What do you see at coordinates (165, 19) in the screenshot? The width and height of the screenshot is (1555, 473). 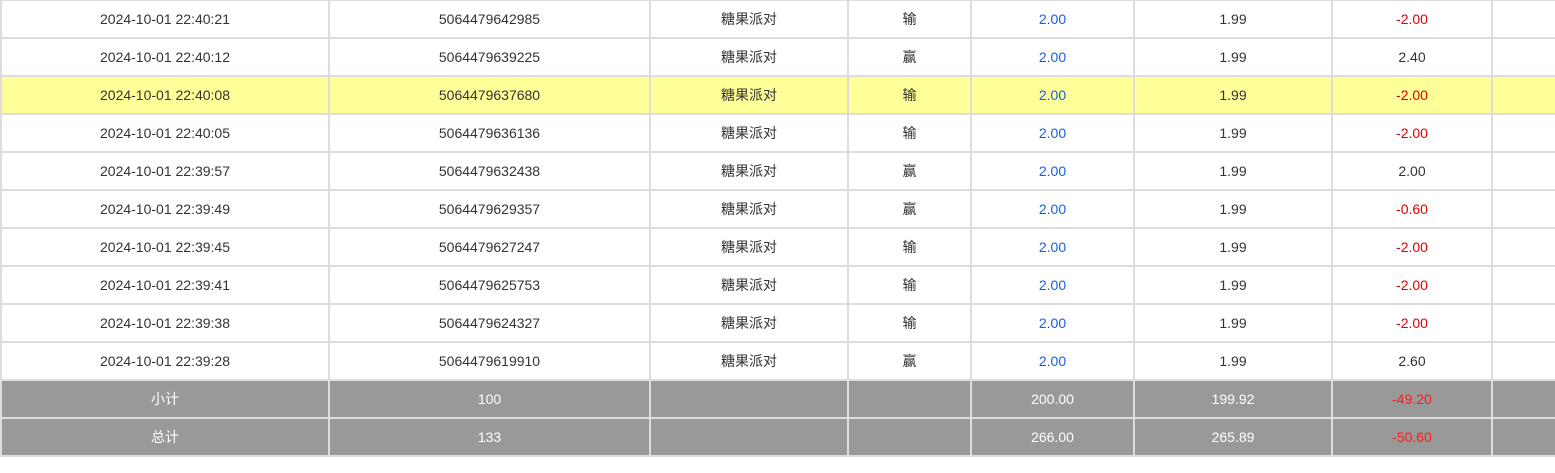 I see `bet-time-cell: 2024-10-01 22:40:21` at bounding box center [165, 19].